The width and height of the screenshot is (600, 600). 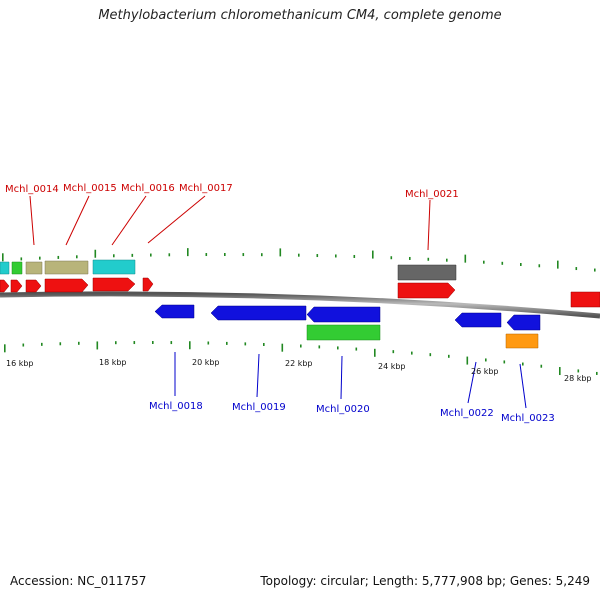 What do you see at coordinates (343, 409) in the screenshot?
I see `gene-label-mchl-0020: Mchl_0020` at bounding box center [343, 409].